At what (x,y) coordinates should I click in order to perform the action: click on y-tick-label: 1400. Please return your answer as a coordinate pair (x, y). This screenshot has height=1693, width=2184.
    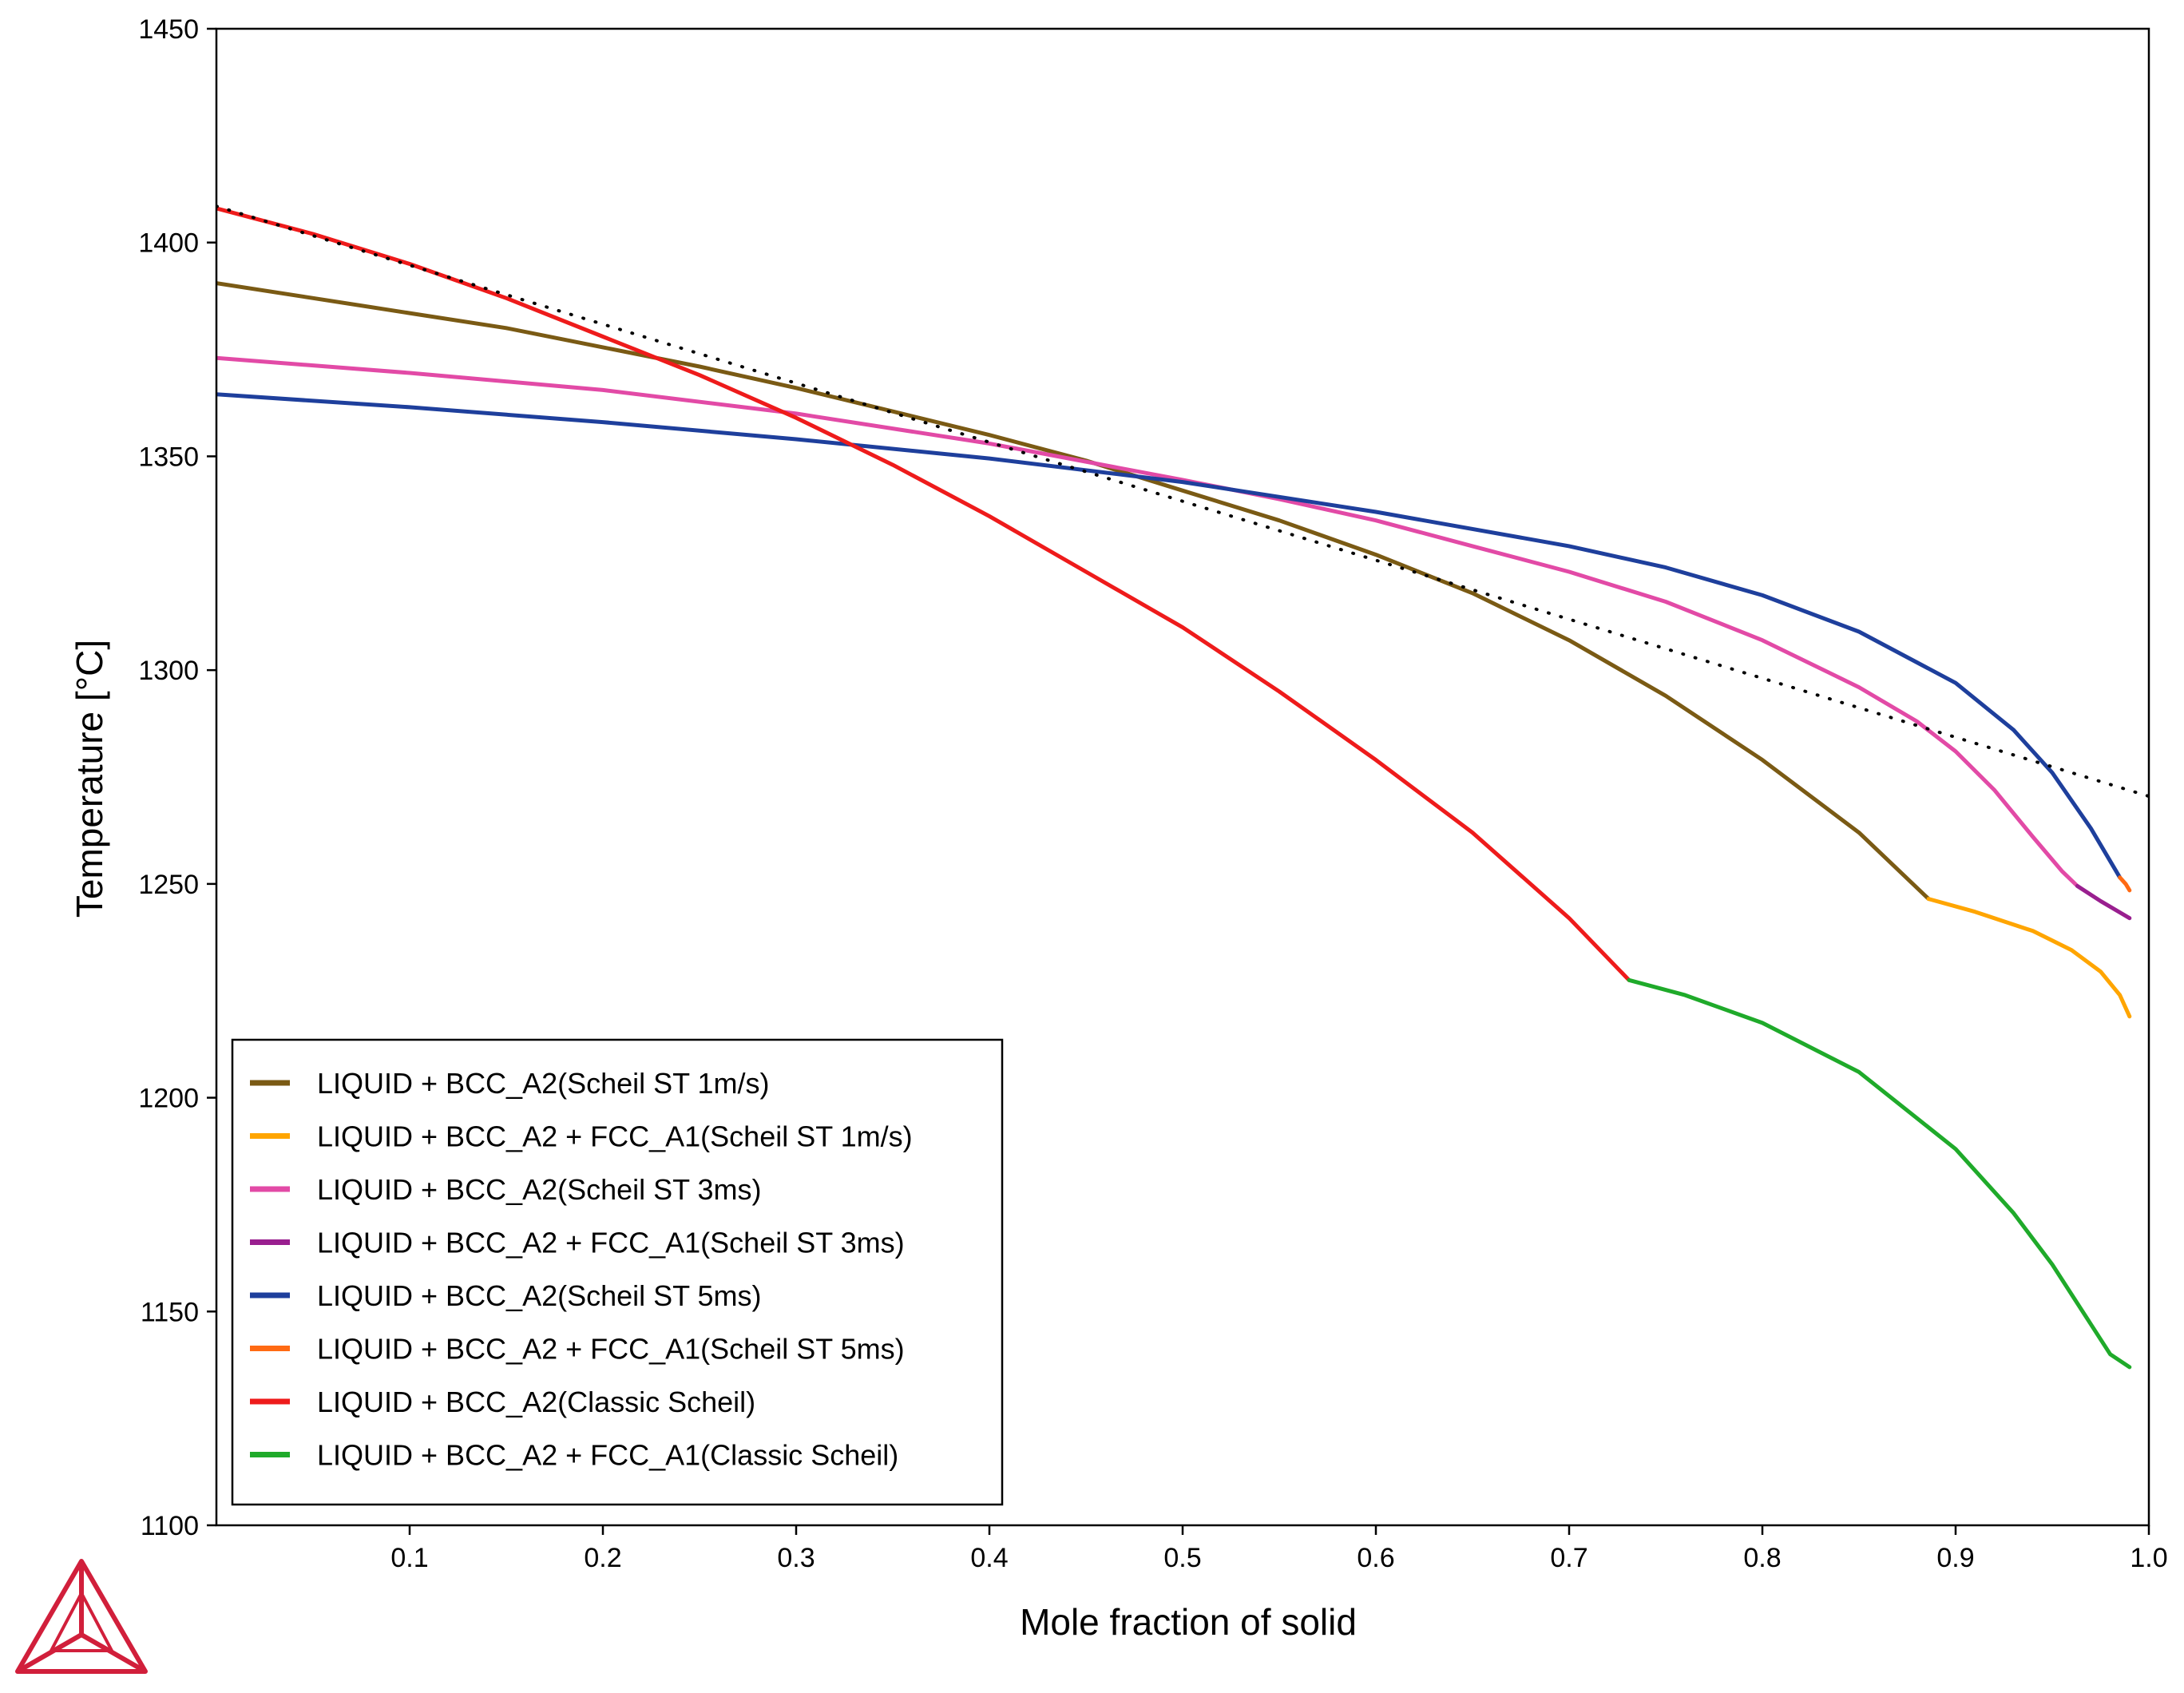
    Looking at the image, I should click on (168, 243).